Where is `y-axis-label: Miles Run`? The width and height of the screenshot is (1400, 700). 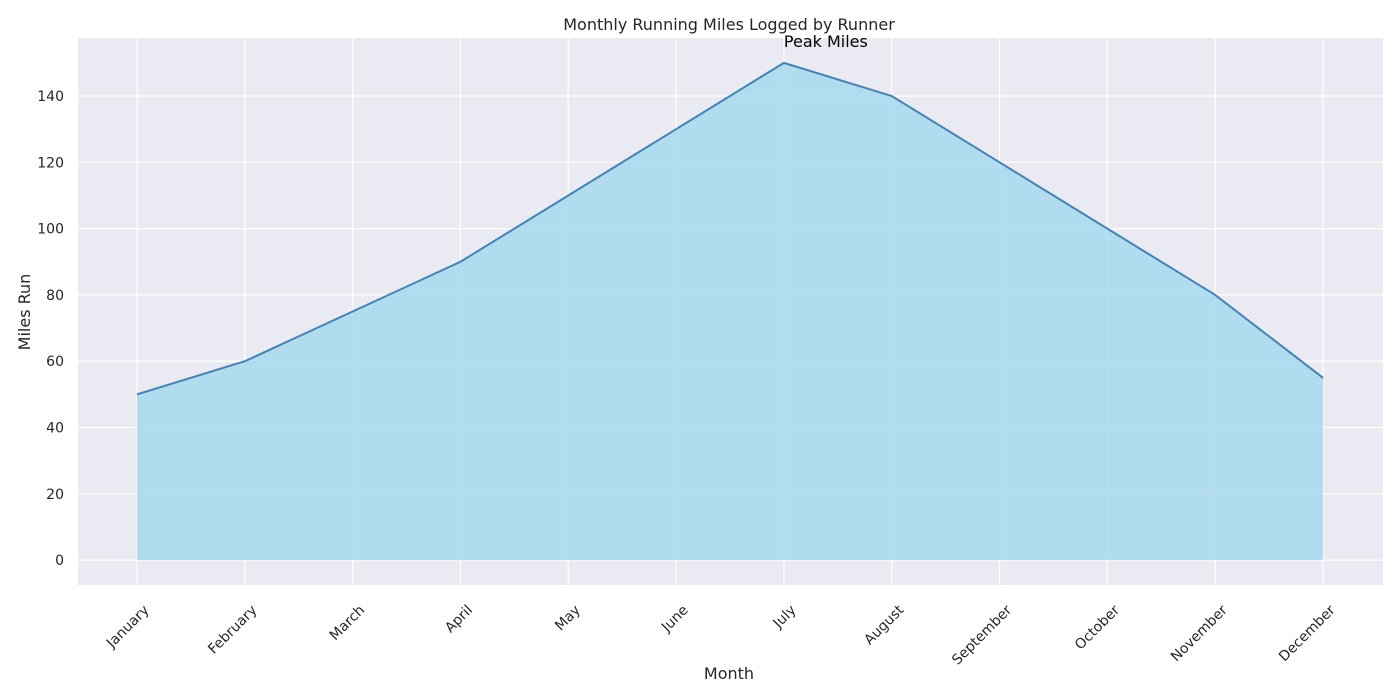
y-axis-label: Miles Run is located at coordinates (24, 312).